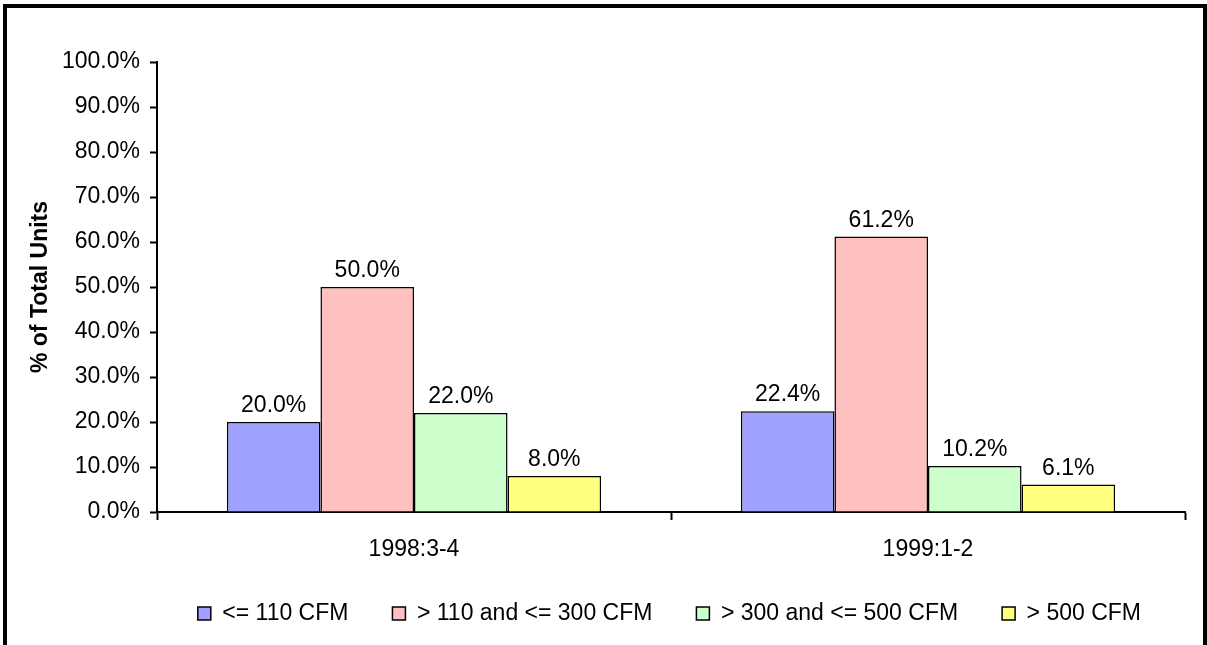  I want to click on y-tick-label: 10.0%, so click(107, 465).